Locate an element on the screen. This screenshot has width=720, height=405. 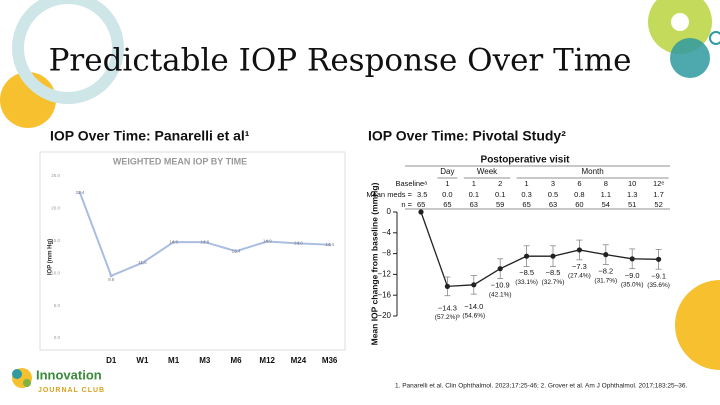
x-tick-label: 8 is located at coordinates (606, 183).